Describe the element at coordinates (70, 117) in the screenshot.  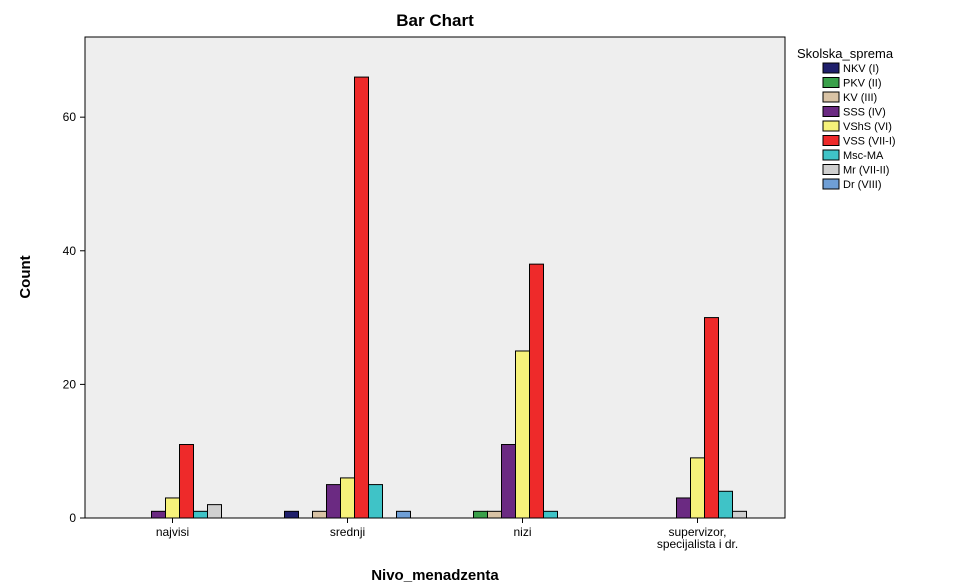
I see `y-tick-label: 60` at that location.